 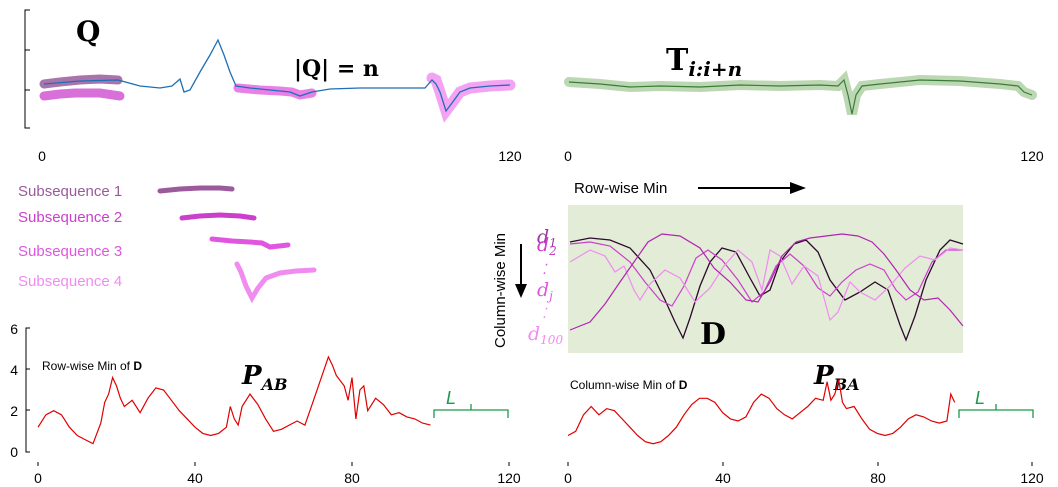 What do you see at coordinates (27, 69) in the screenshot?
I see `query-y-axis` at bounding box center [27, 69].